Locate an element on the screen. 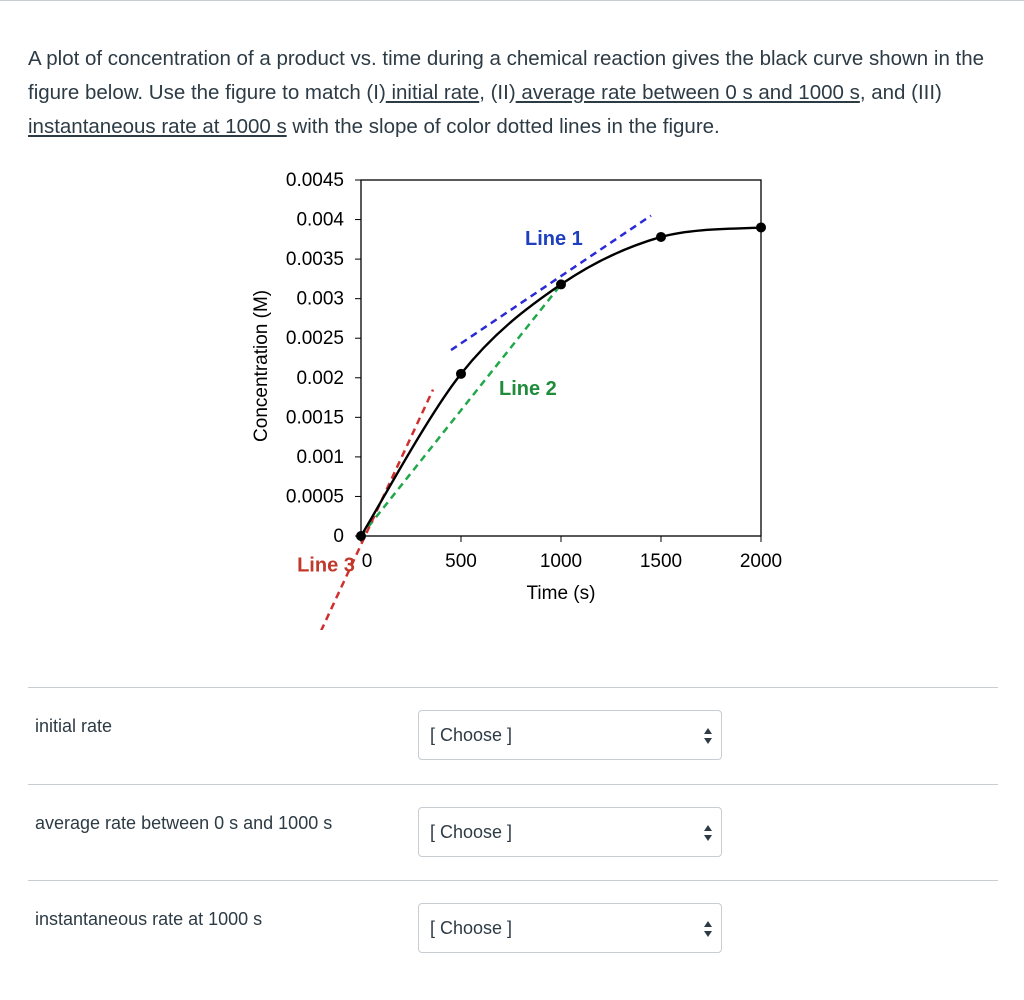 This screenshot has height=1000, width=1024. y-tick-label: 0.003 is located at coordinates (320, 299).